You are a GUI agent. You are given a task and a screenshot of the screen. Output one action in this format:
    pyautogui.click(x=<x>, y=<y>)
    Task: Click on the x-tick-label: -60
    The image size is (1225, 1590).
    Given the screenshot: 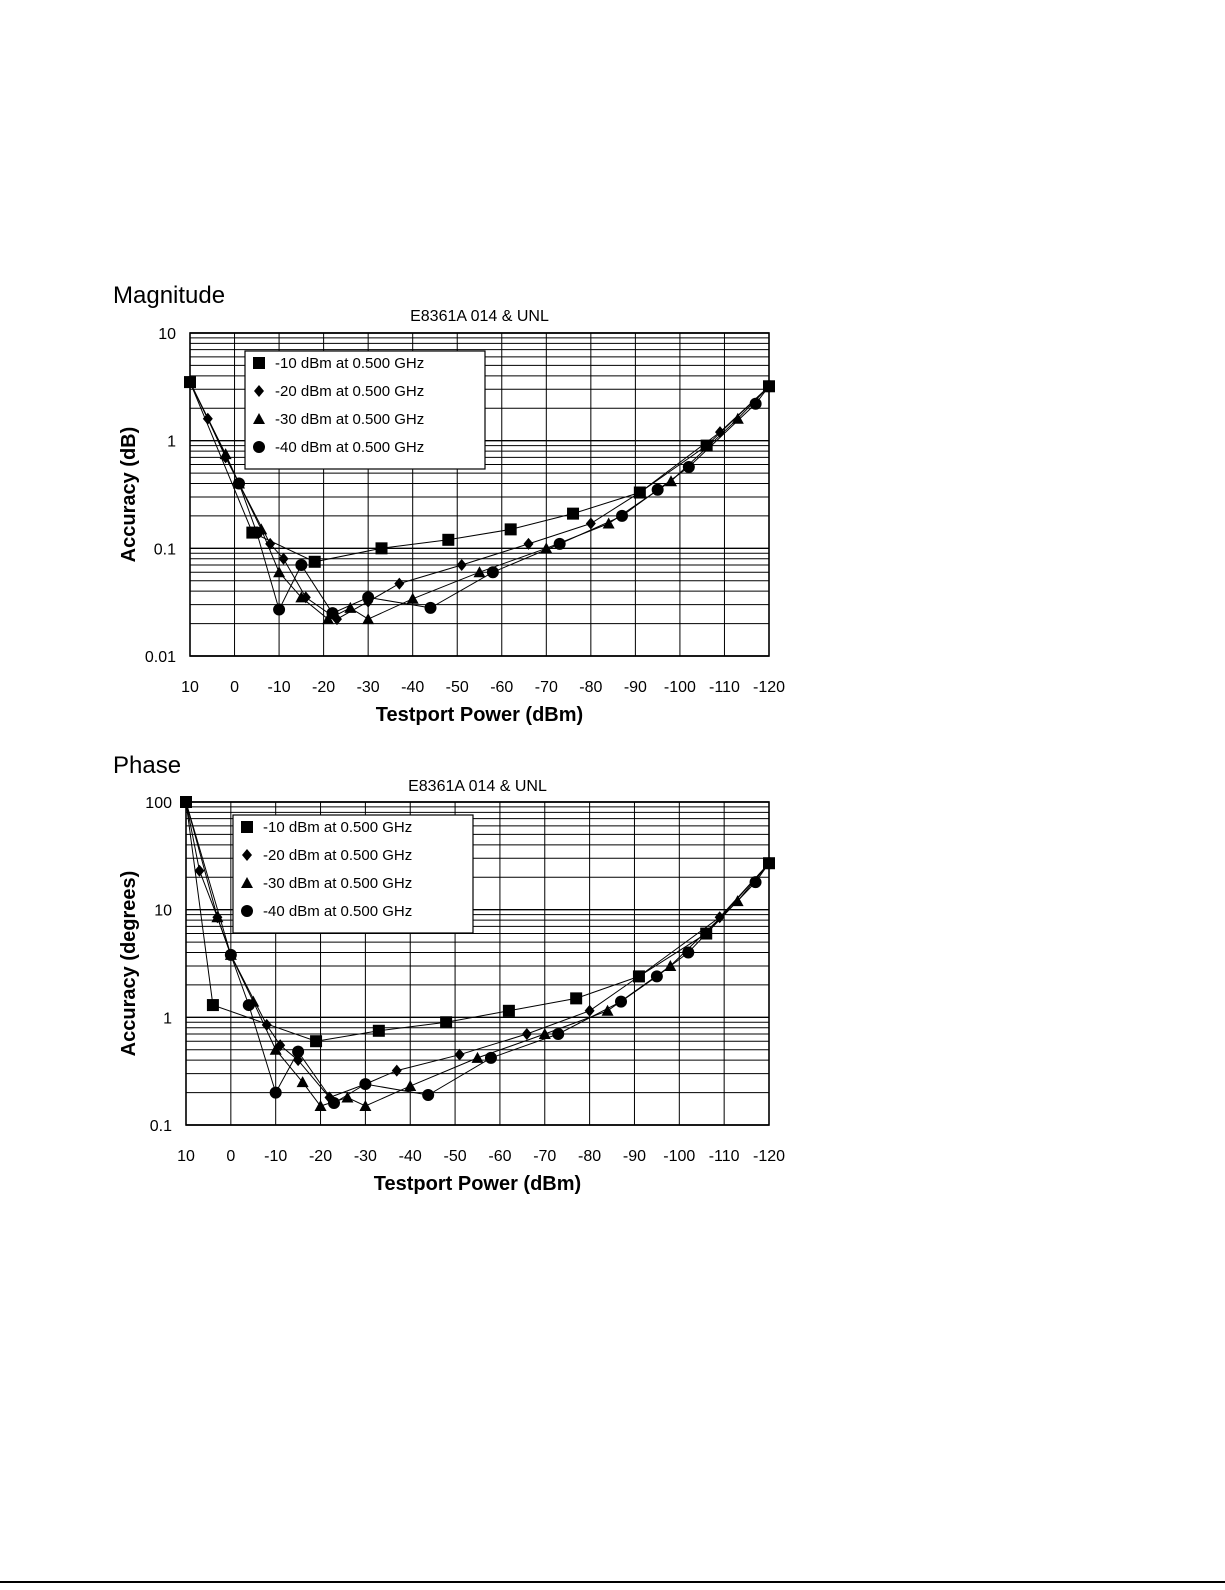 What is the action you would take?
    pyautogui.click(x=501, y=687)
    